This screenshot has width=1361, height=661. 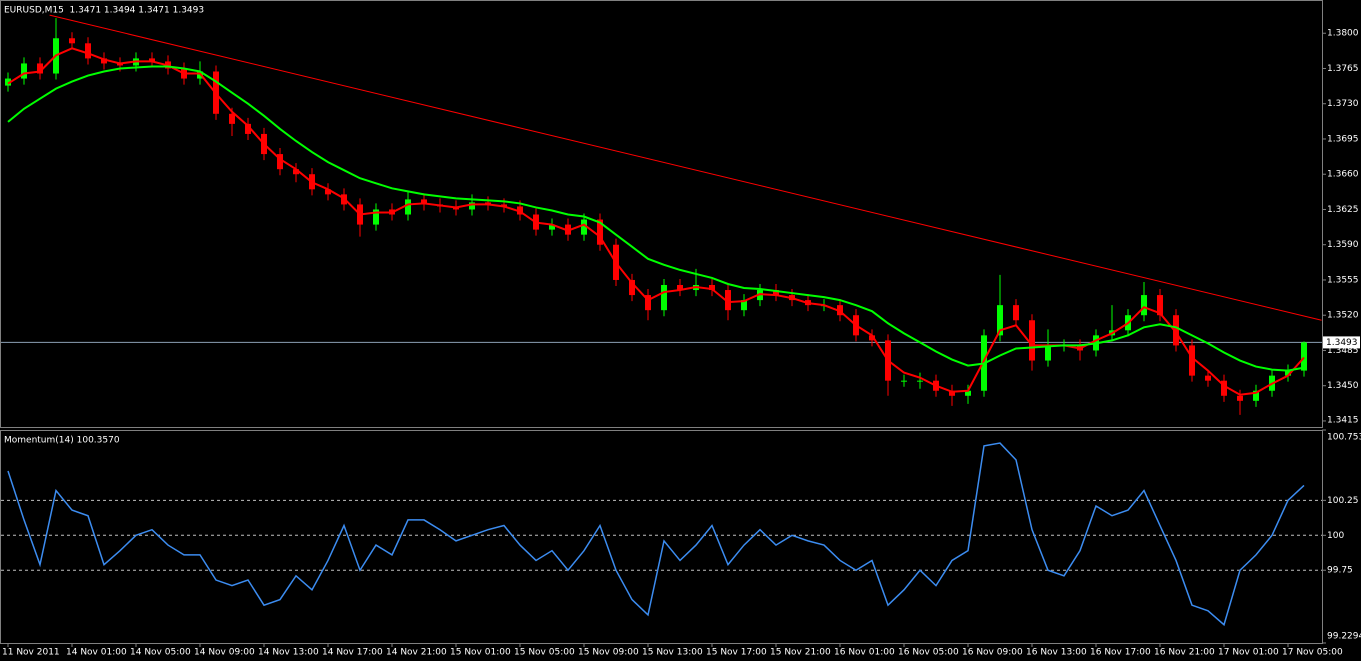 I want to click on y-tick-label: 1.3625, so click(x=1343, y=210).